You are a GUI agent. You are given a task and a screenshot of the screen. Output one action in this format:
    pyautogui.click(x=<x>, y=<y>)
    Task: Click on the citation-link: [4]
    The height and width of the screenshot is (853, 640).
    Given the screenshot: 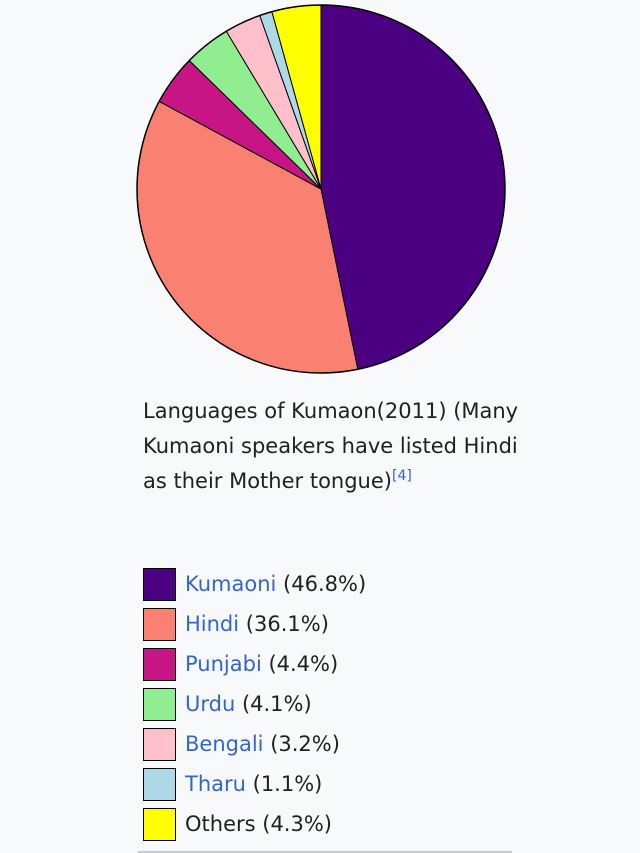 What is the action you would take?
    pyautogui.click(x=401, y=476)
    